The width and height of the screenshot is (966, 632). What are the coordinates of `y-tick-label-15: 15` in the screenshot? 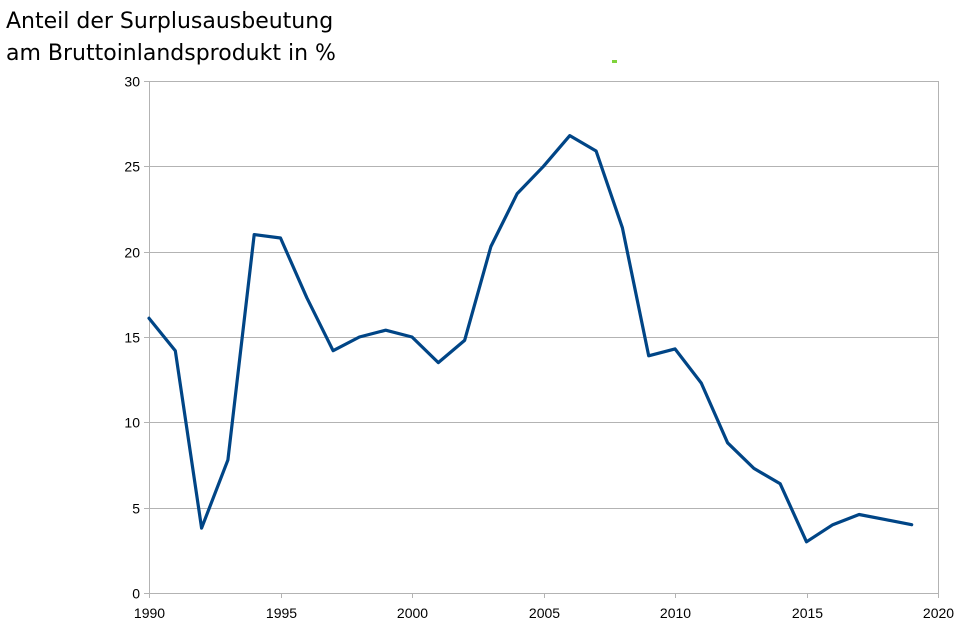 It's located at (132, 338).